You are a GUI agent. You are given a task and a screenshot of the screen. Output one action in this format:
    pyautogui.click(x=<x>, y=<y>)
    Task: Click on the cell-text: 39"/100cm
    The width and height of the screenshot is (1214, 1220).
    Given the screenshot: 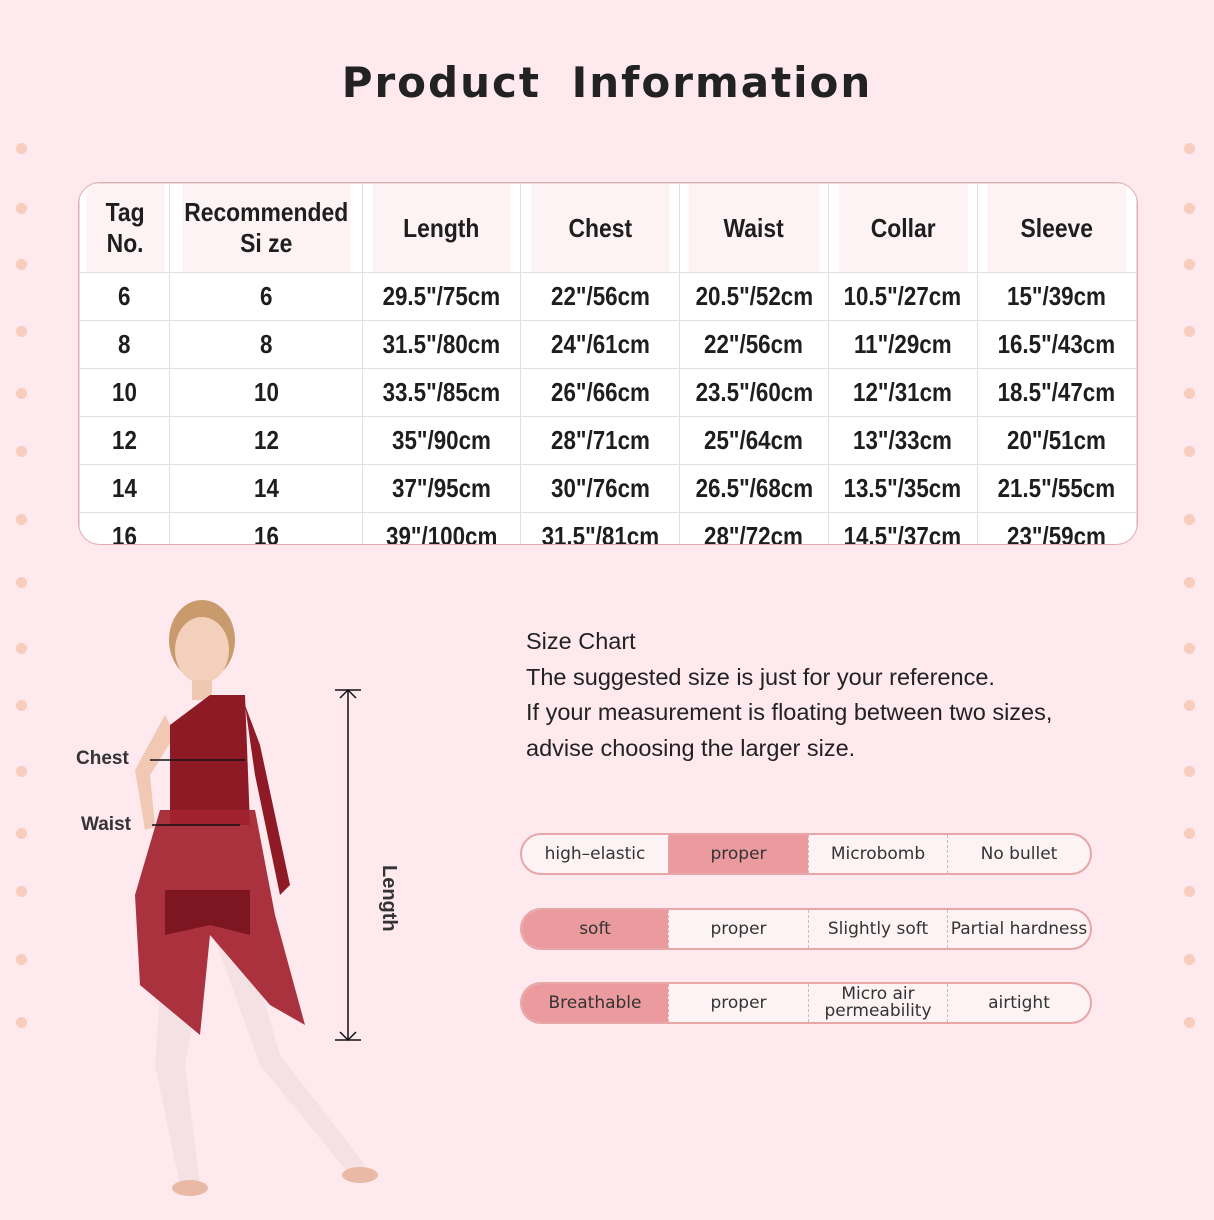 What is the action you would take?
    pyautogui.click(x=441, y=533)
    